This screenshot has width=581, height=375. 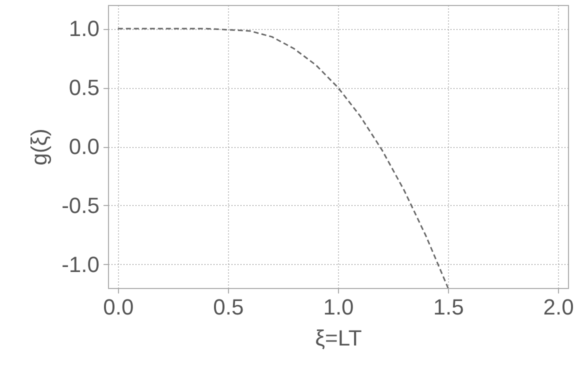 I want to click on x-tick-label: 1.0, so click(x=338, y=307).